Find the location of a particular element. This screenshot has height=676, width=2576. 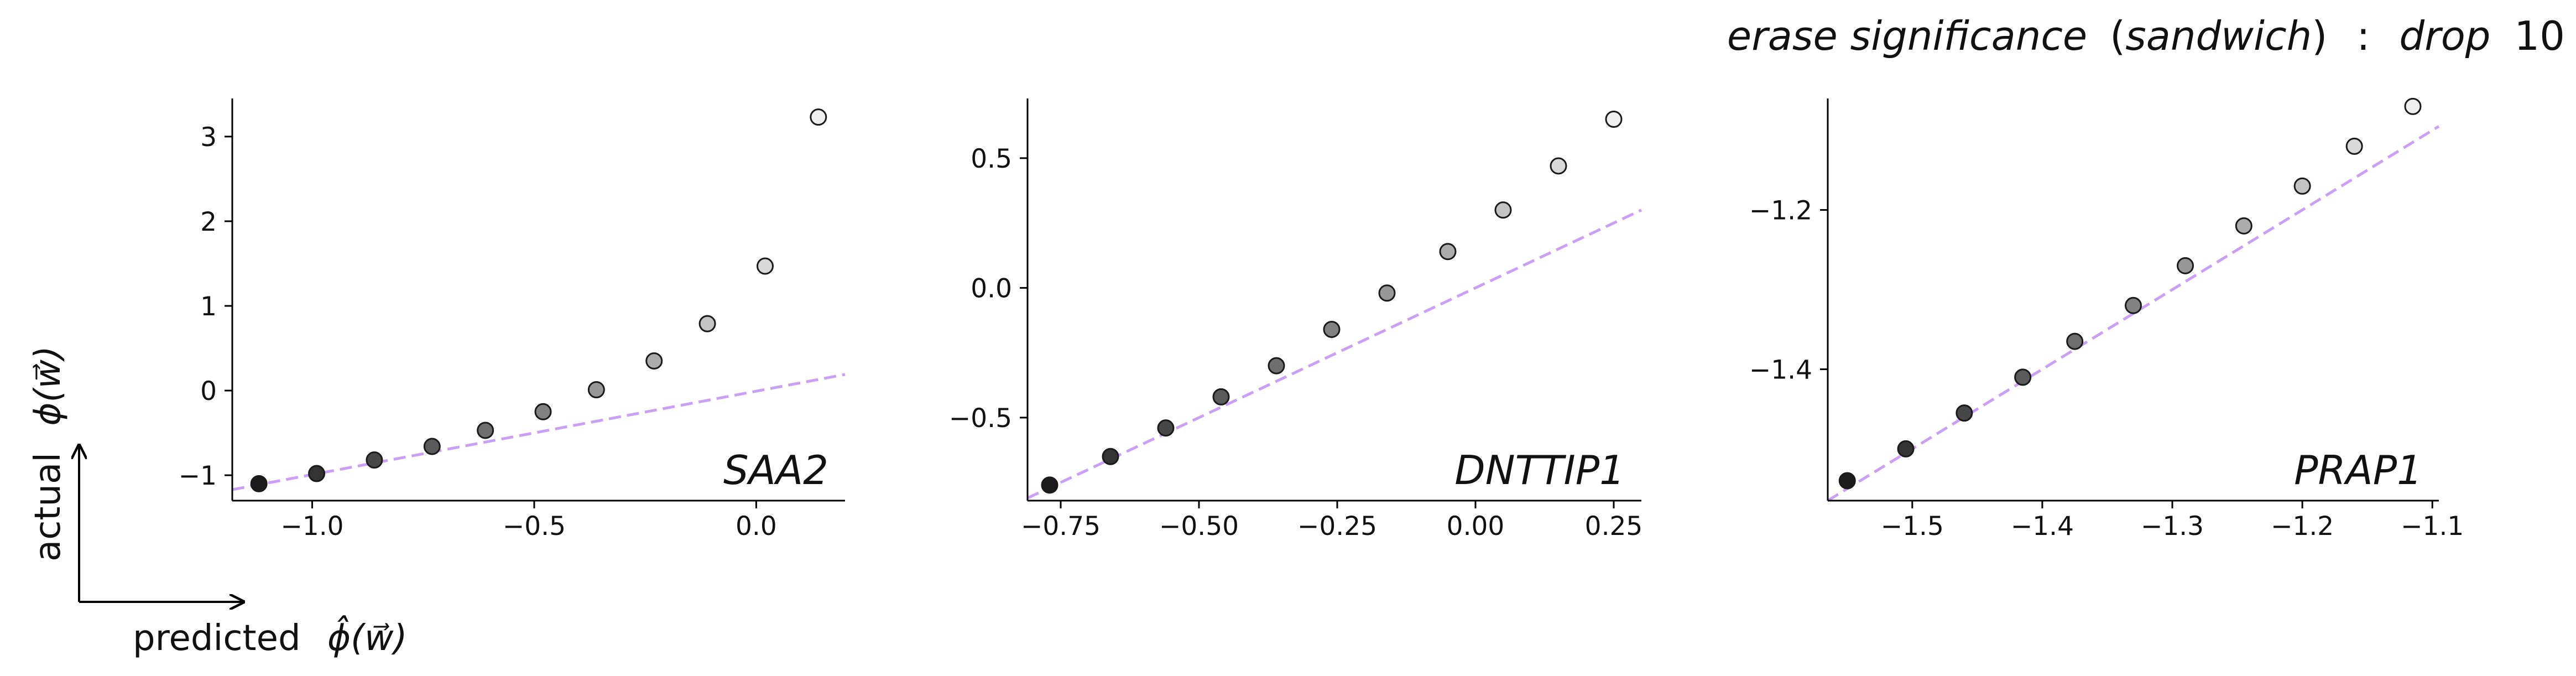

axis-key: actual ϕ(w⃗) predicted ϕ̂(w⃗) is located at coordinates (217, 503).